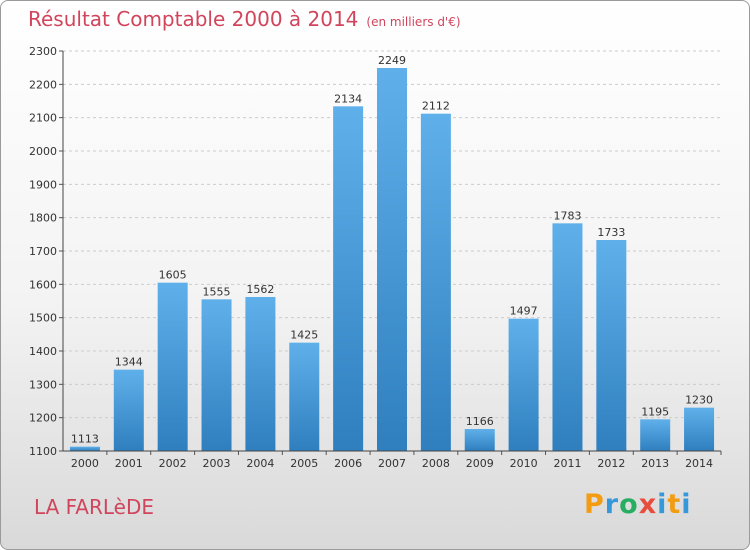  I want to click on y-tick-label: 1200, so click(43, 418).